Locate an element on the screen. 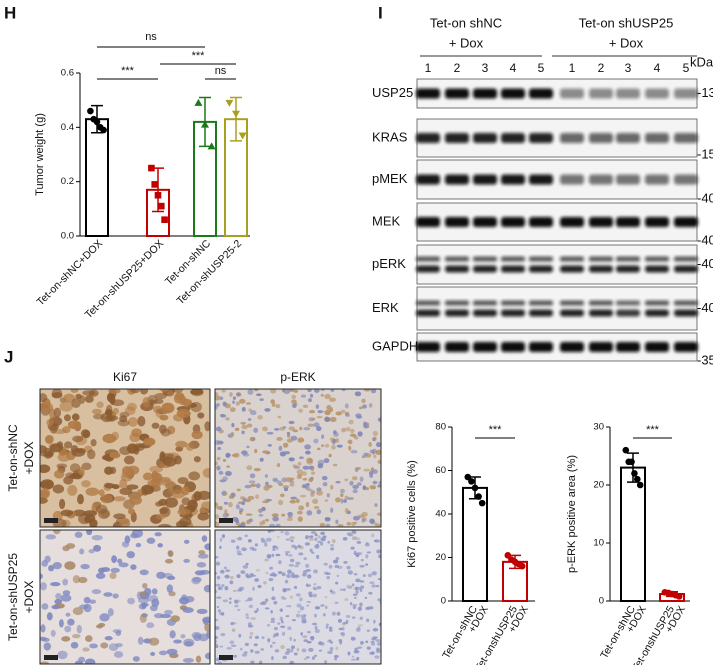 This screenshot has height=665, width=713. row-label: MEK is located at coordinates (386, 220).